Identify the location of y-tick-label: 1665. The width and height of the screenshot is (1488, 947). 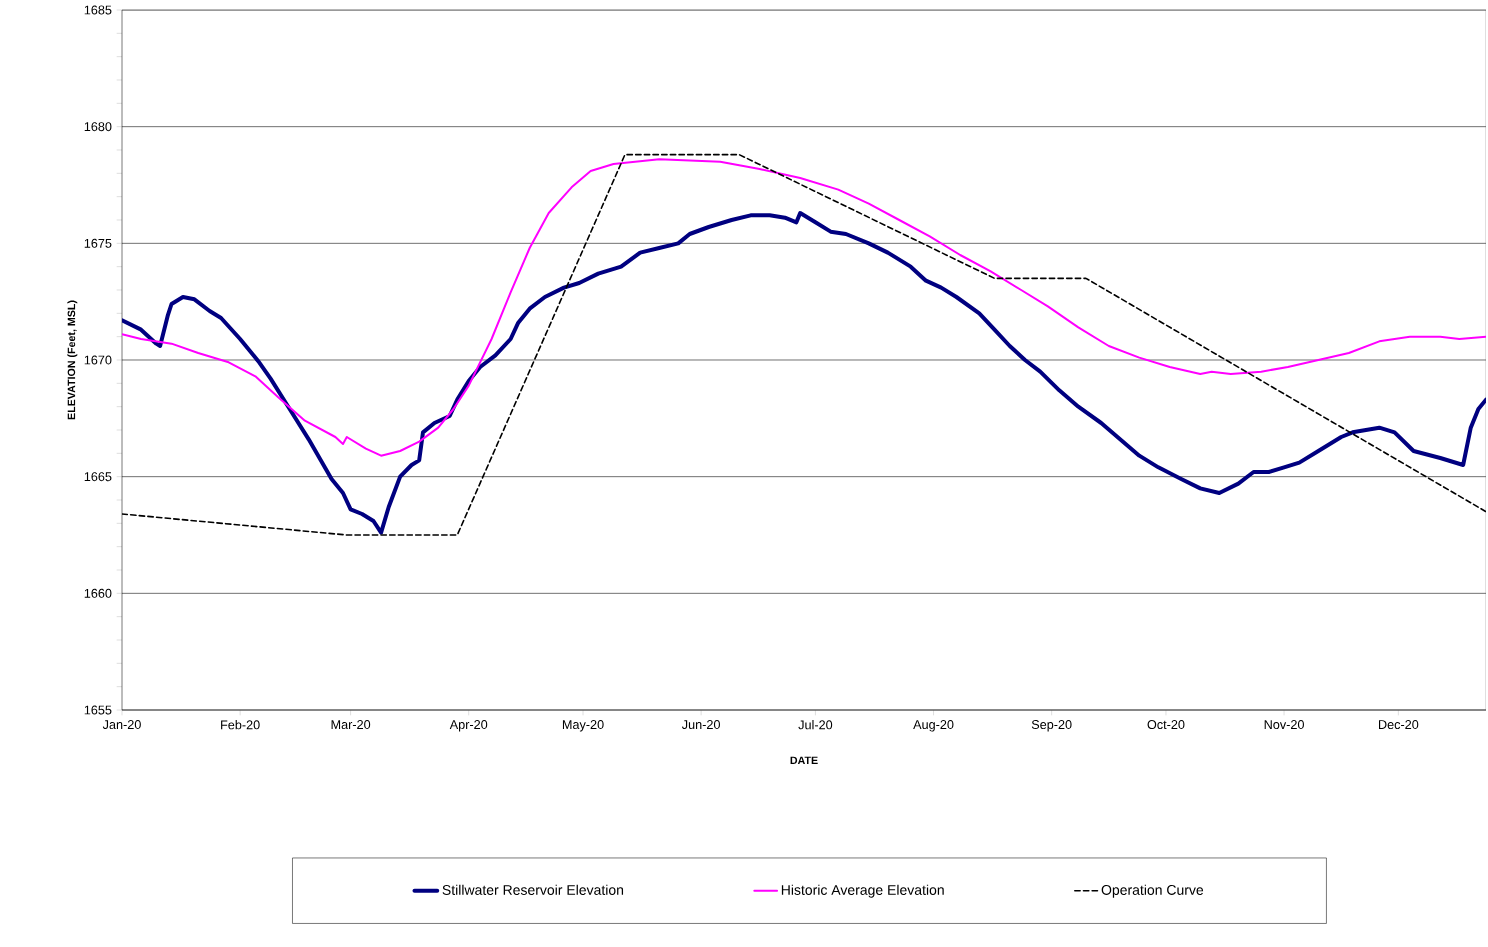
(98, 477).